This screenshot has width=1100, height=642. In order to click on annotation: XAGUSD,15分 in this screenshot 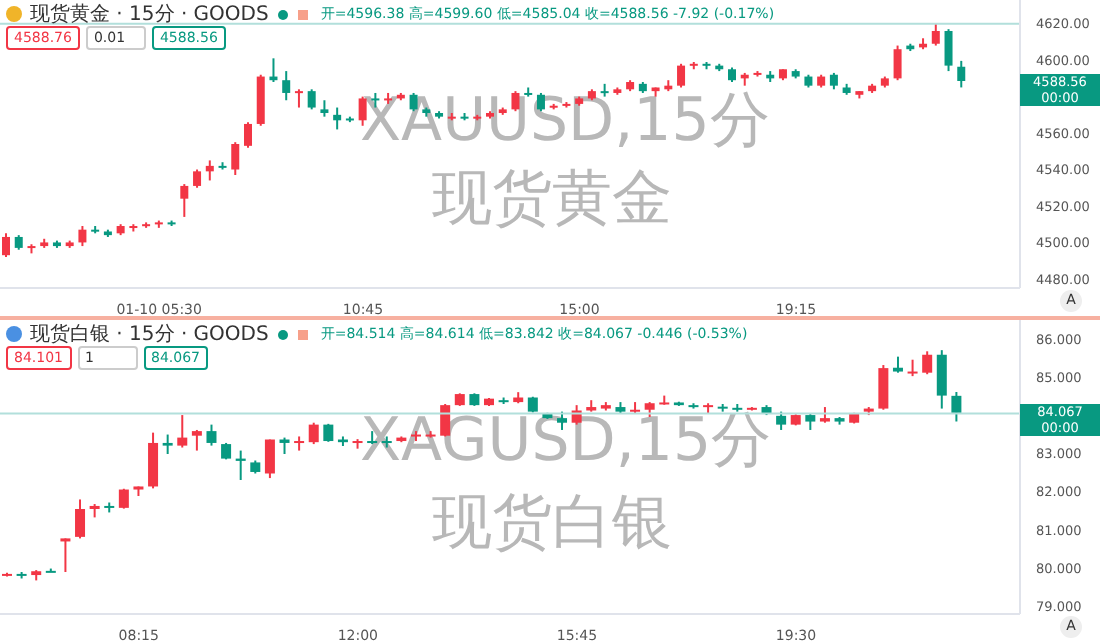, I will do `click(566, 442)`.